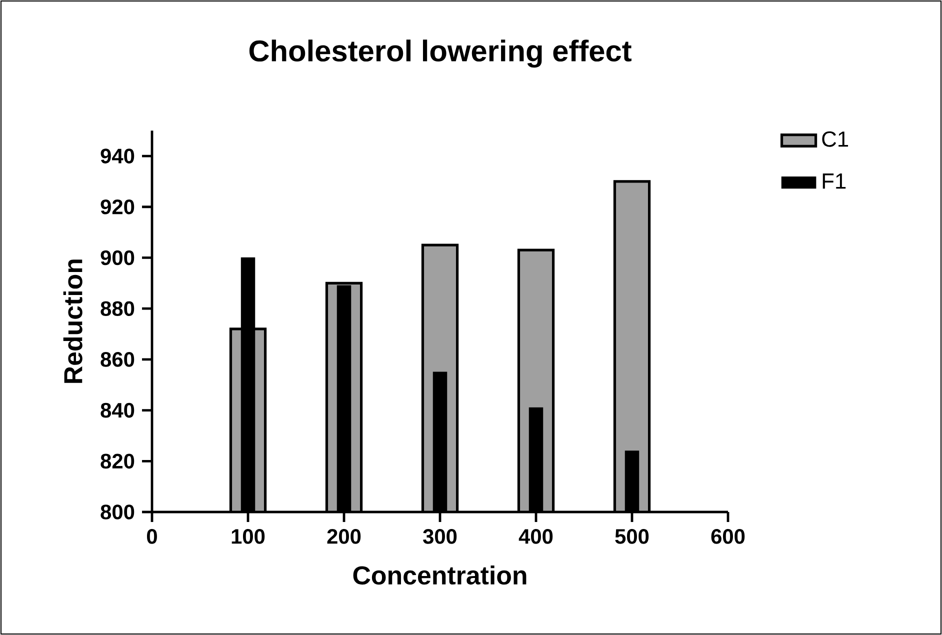 The width and height of the screenshot is (942, 635). I want to click on y-tick-label: 920, so click(117, 206).